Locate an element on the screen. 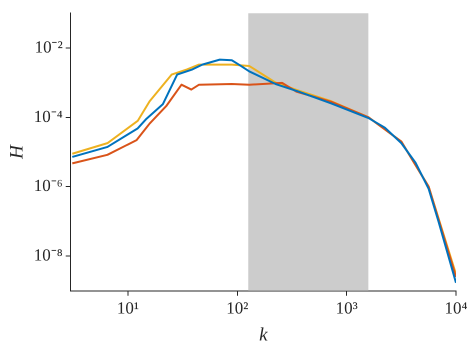  y-tick-label: 10⁻⁶ is located at coordinates (48, 186).